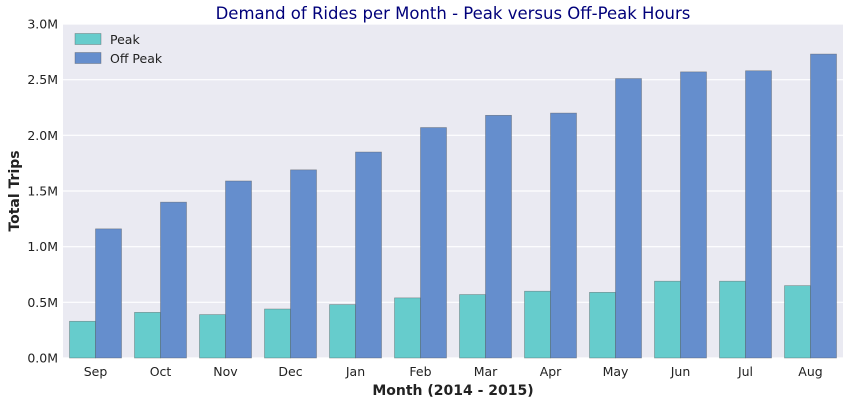 The width and height of the screenshot is (850, 404). What do you see at coordinates (290, 371) in the screenshot?
I see `x-tick-label: Dec` at bounding box center [290, 371].